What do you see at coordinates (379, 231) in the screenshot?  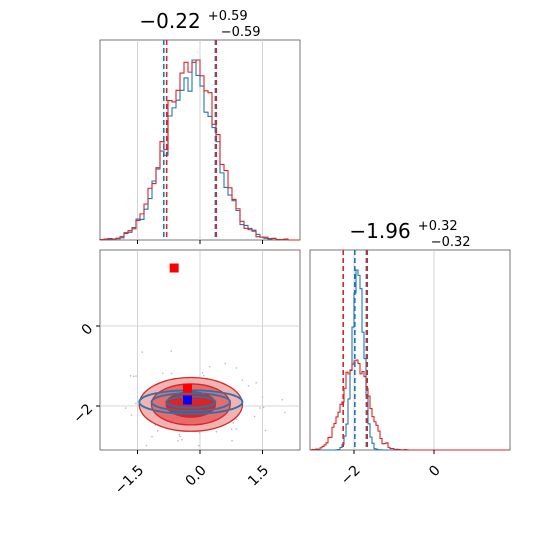 I see `title-2-median: −1.96` at bounding box center [379, 231].